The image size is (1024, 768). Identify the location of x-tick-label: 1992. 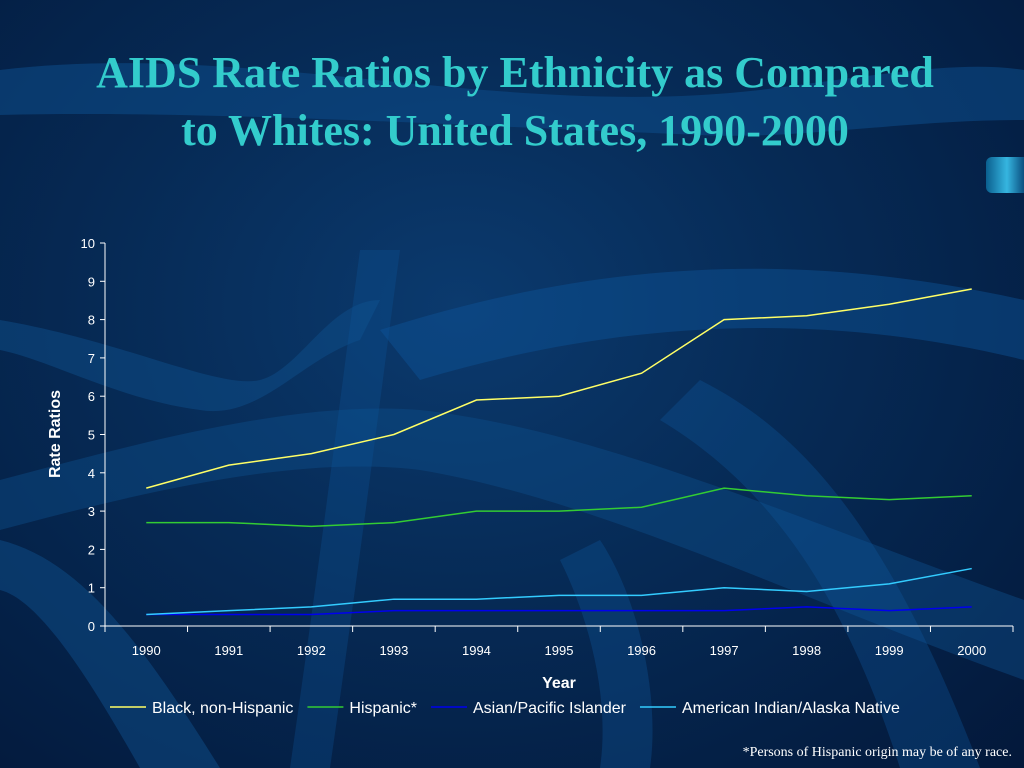
(311, 650).